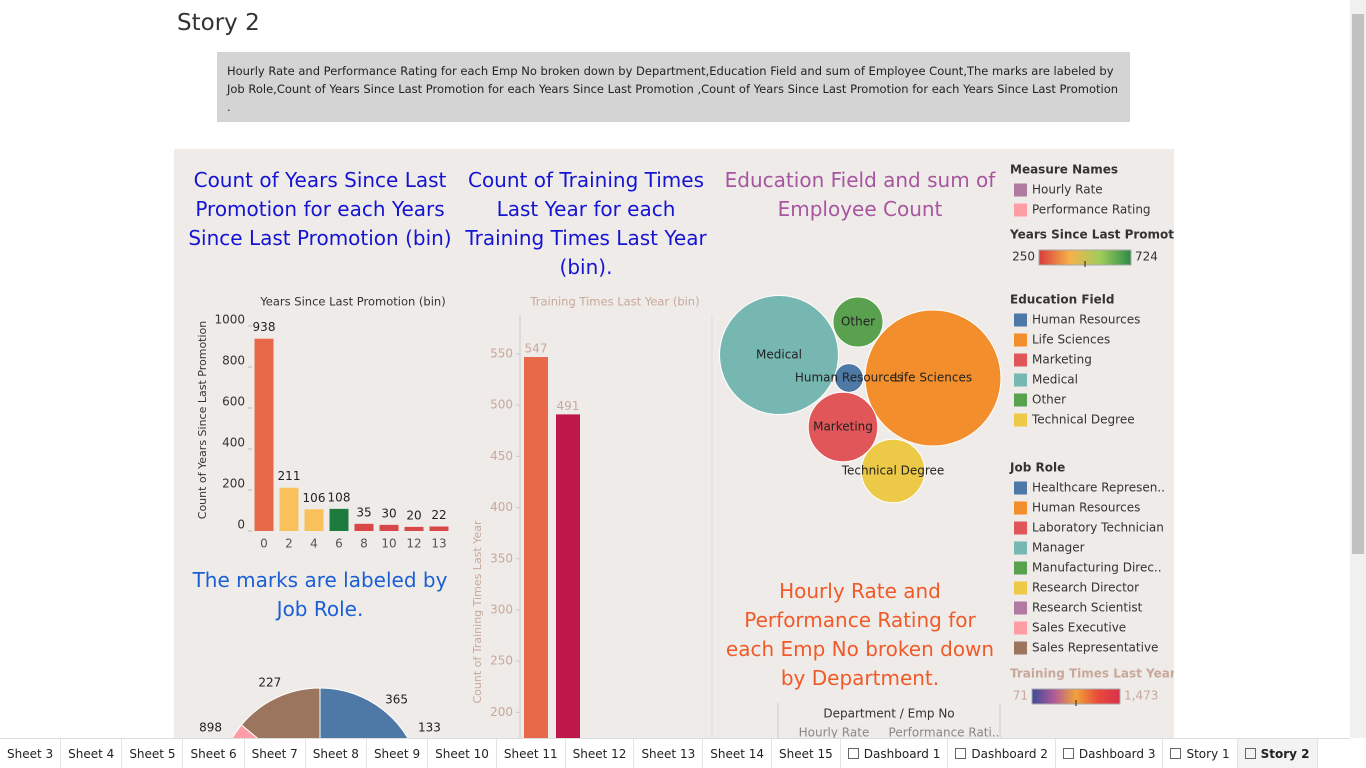  I want to click on legend-label: Research Scientist, so click(1087, 608).